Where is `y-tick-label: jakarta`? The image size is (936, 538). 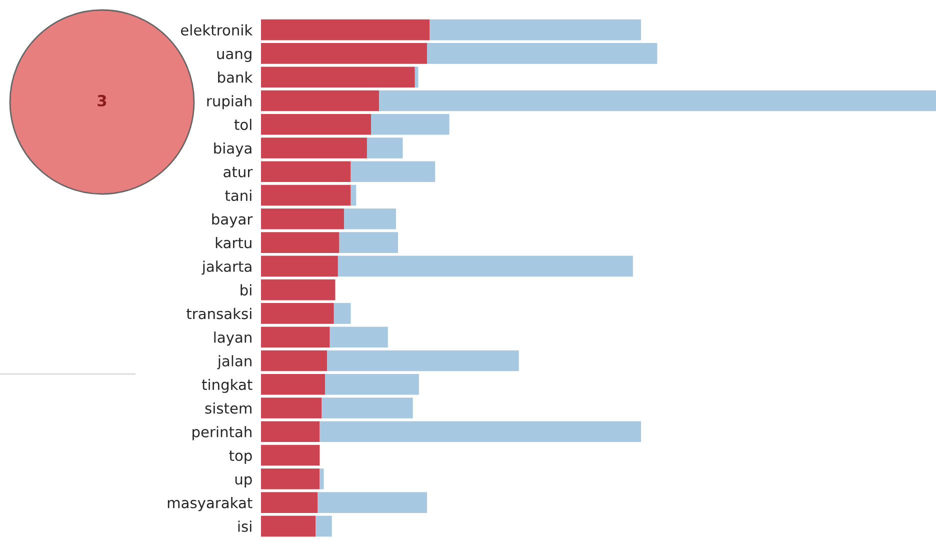 y-tick-label: jakarta is located at coordinates (227, 267).